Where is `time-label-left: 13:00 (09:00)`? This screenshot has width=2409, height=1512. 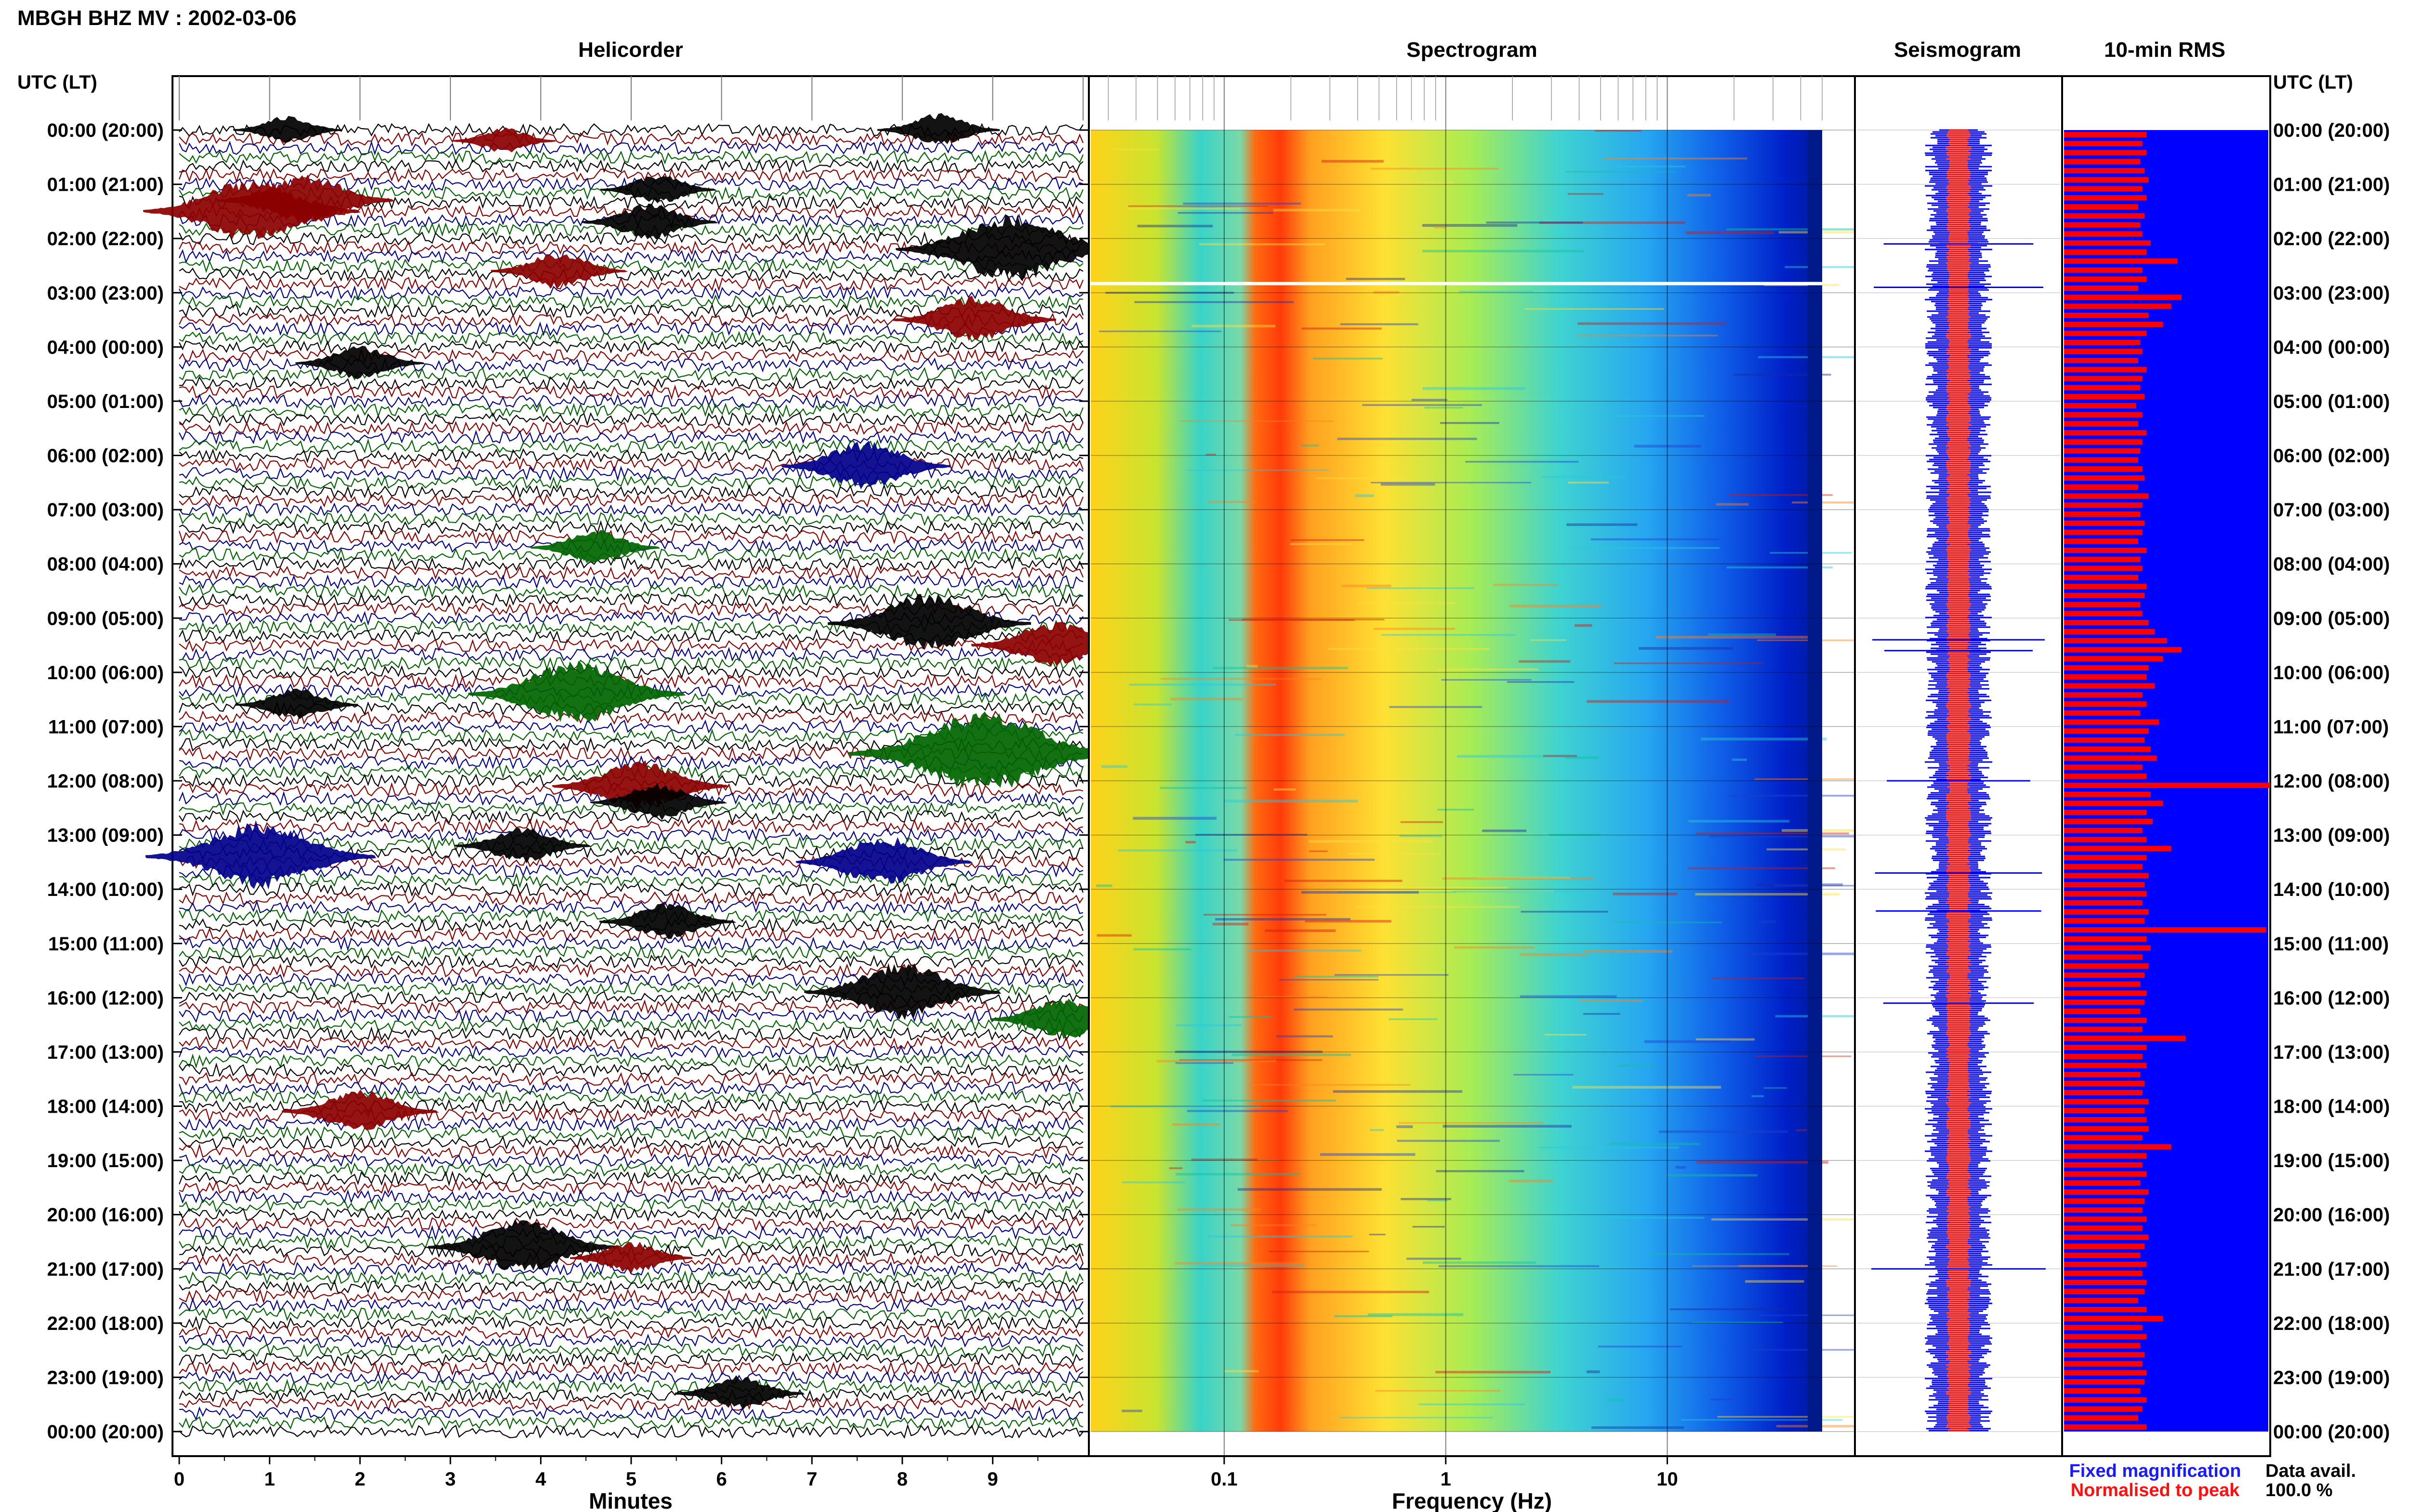 time-label-left: 13:00 (09:00) is located at coordinates (105, 835).